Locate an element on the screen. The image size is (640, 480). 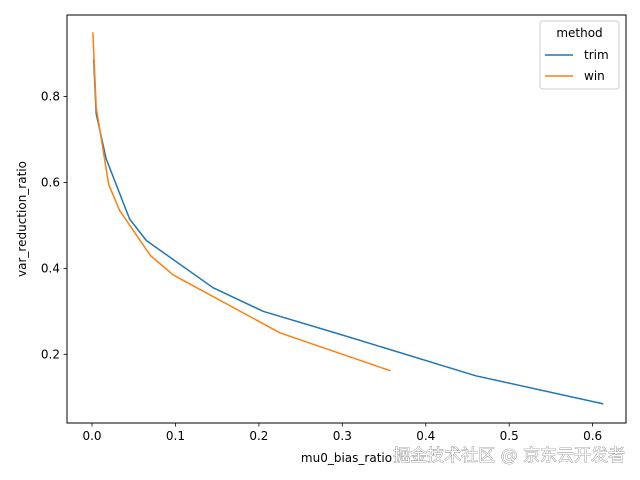
x-tick-label: 0.1 is located at coordinates (175, 436).